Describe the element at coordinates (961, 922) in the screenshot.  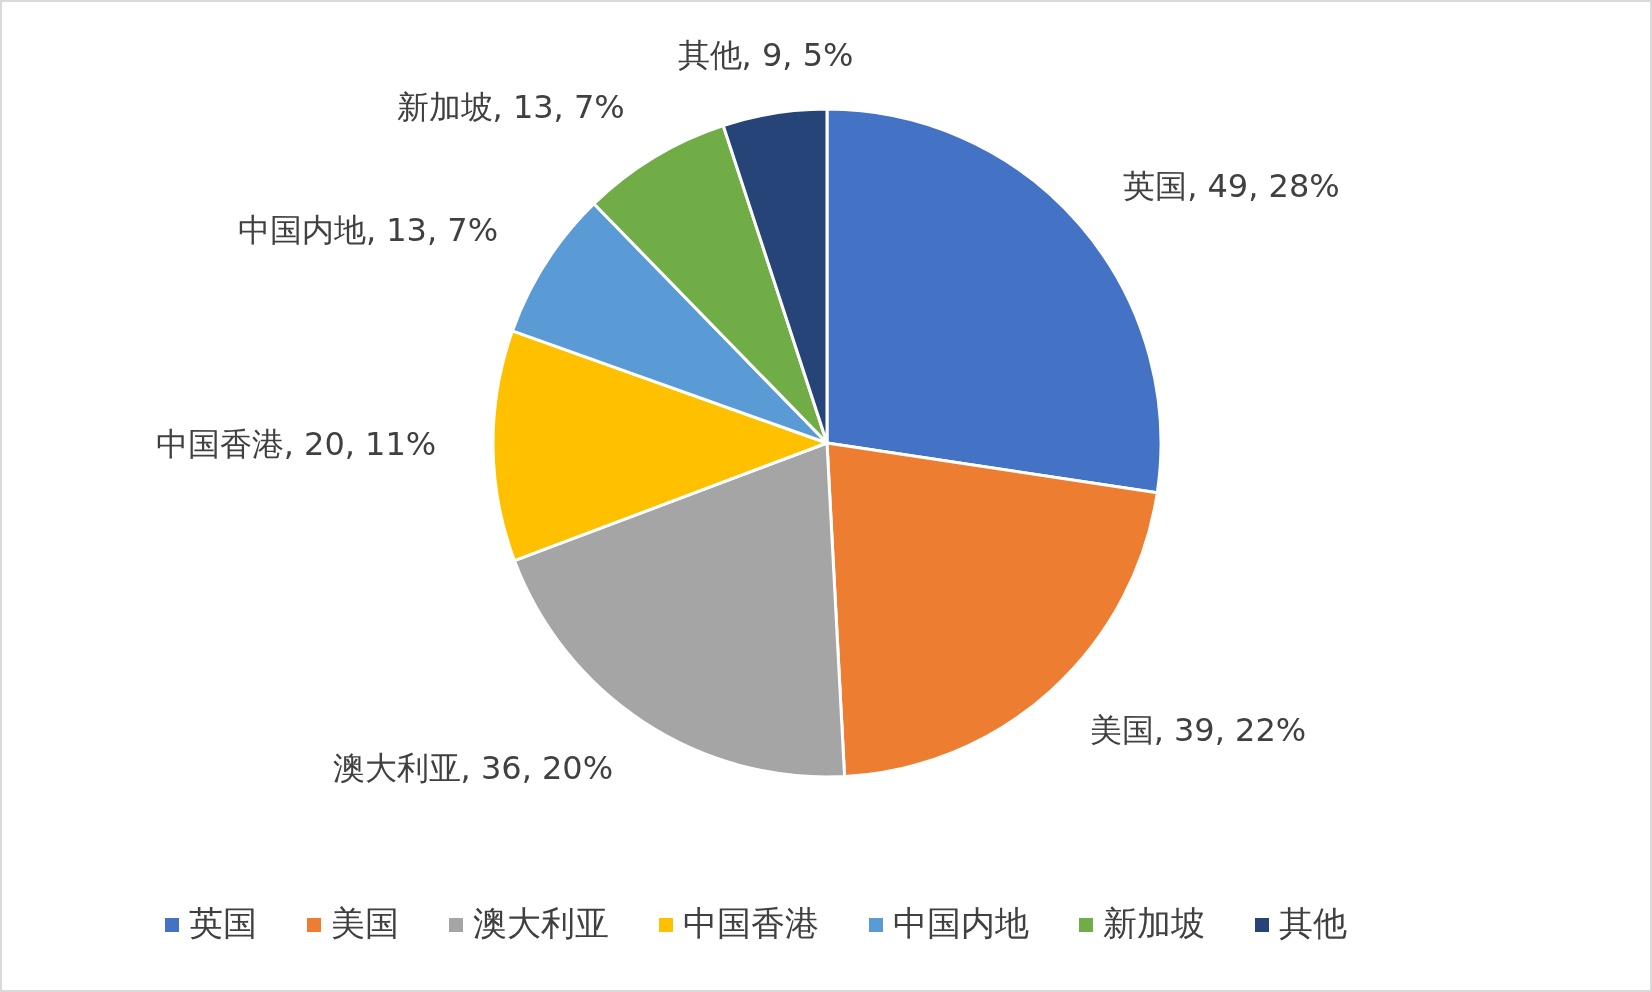
I see `legend-label: 中国内地` at that location.